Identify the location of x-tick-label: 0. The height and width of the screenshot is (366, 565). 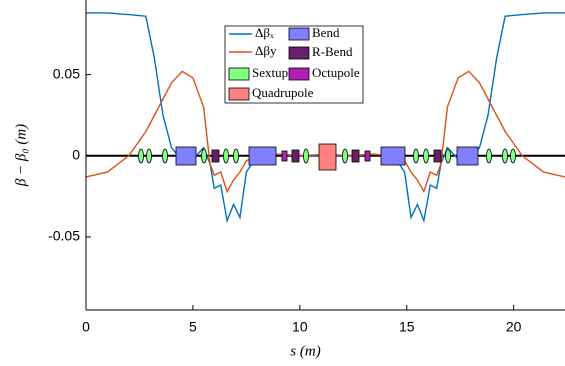
(86, 327).